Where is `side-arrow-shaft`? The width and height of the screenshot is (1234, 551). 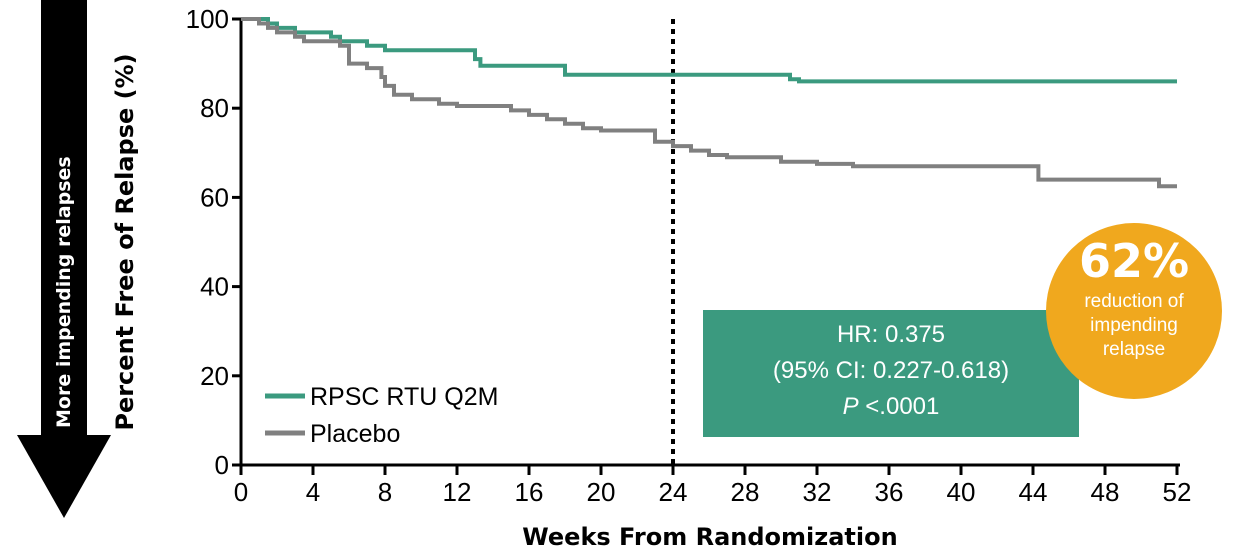 side-arrow-shaft is located at coordinates (64, 217).